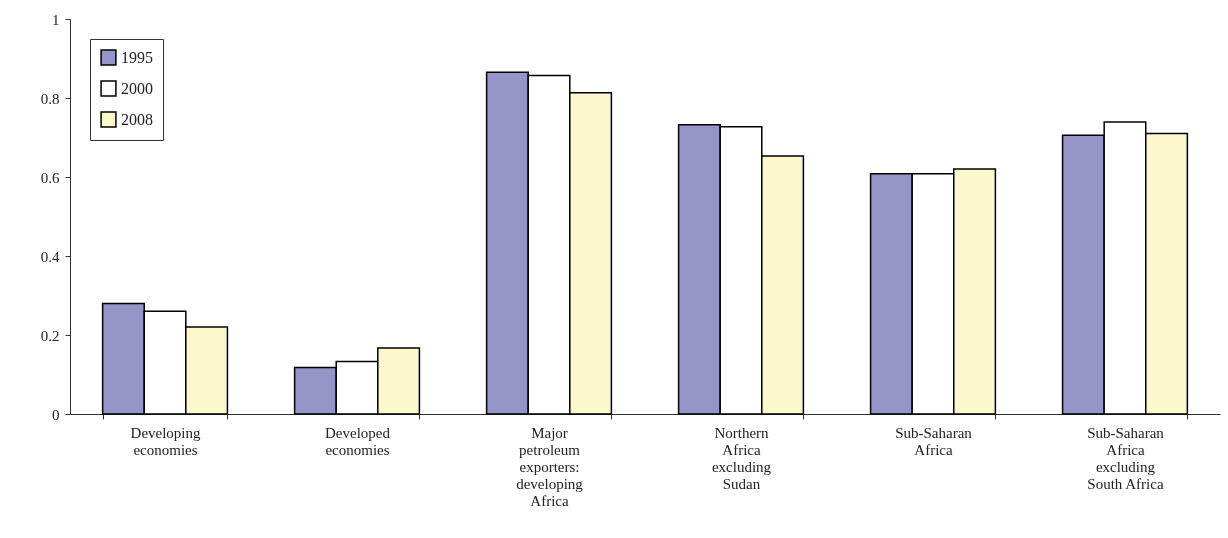 This screenshot has height=538, width=1228. I want to click on legend-label: 2000, so click(137, 88).